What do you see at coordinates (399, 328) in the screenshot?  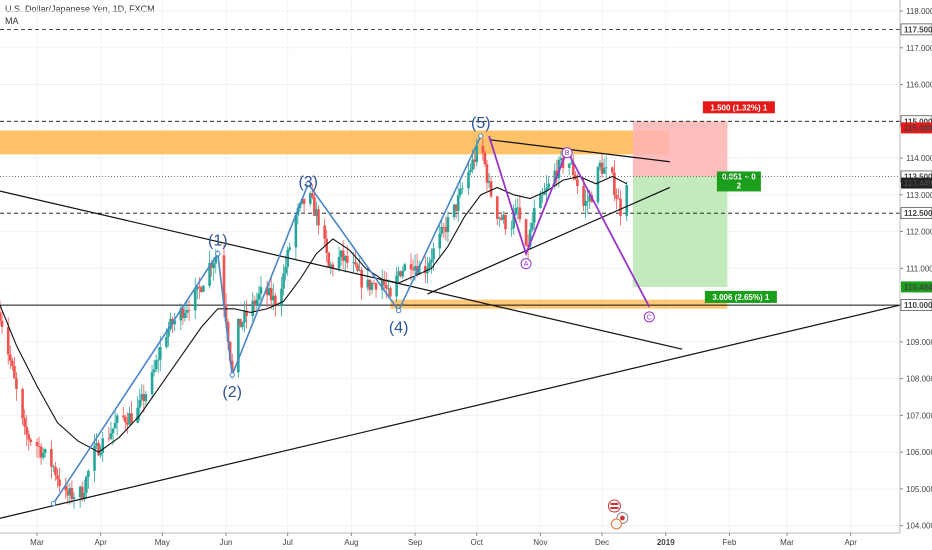 I see `wave-label: (4)` at bounding box center [399, 328].